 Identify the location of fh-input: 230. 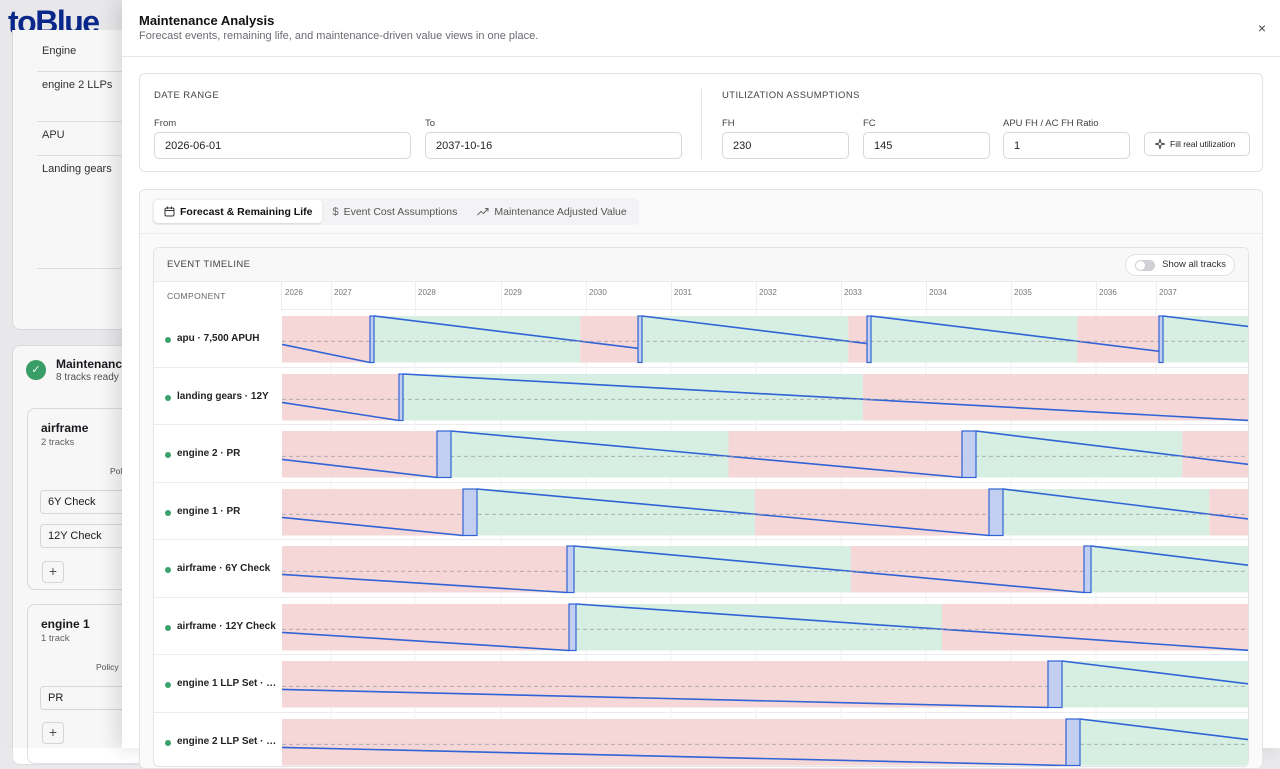
(785, 145).